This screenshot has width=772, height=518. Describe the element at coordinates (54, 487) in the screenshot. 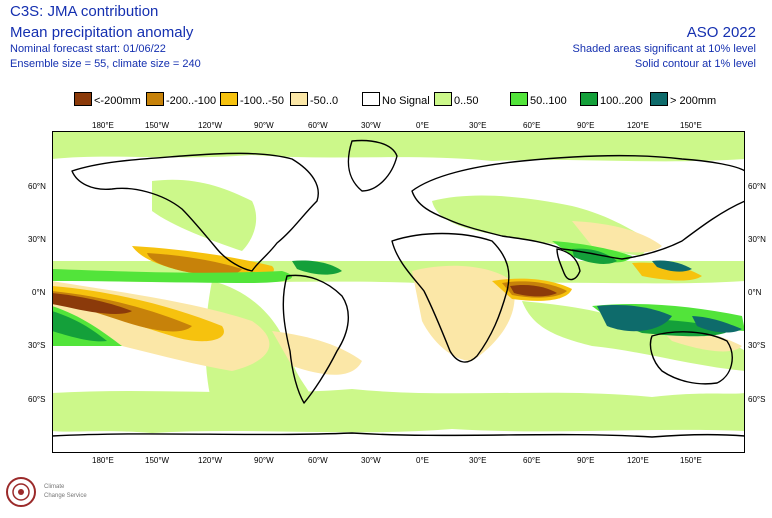

I see `logo-line-1: Climate` at that location.